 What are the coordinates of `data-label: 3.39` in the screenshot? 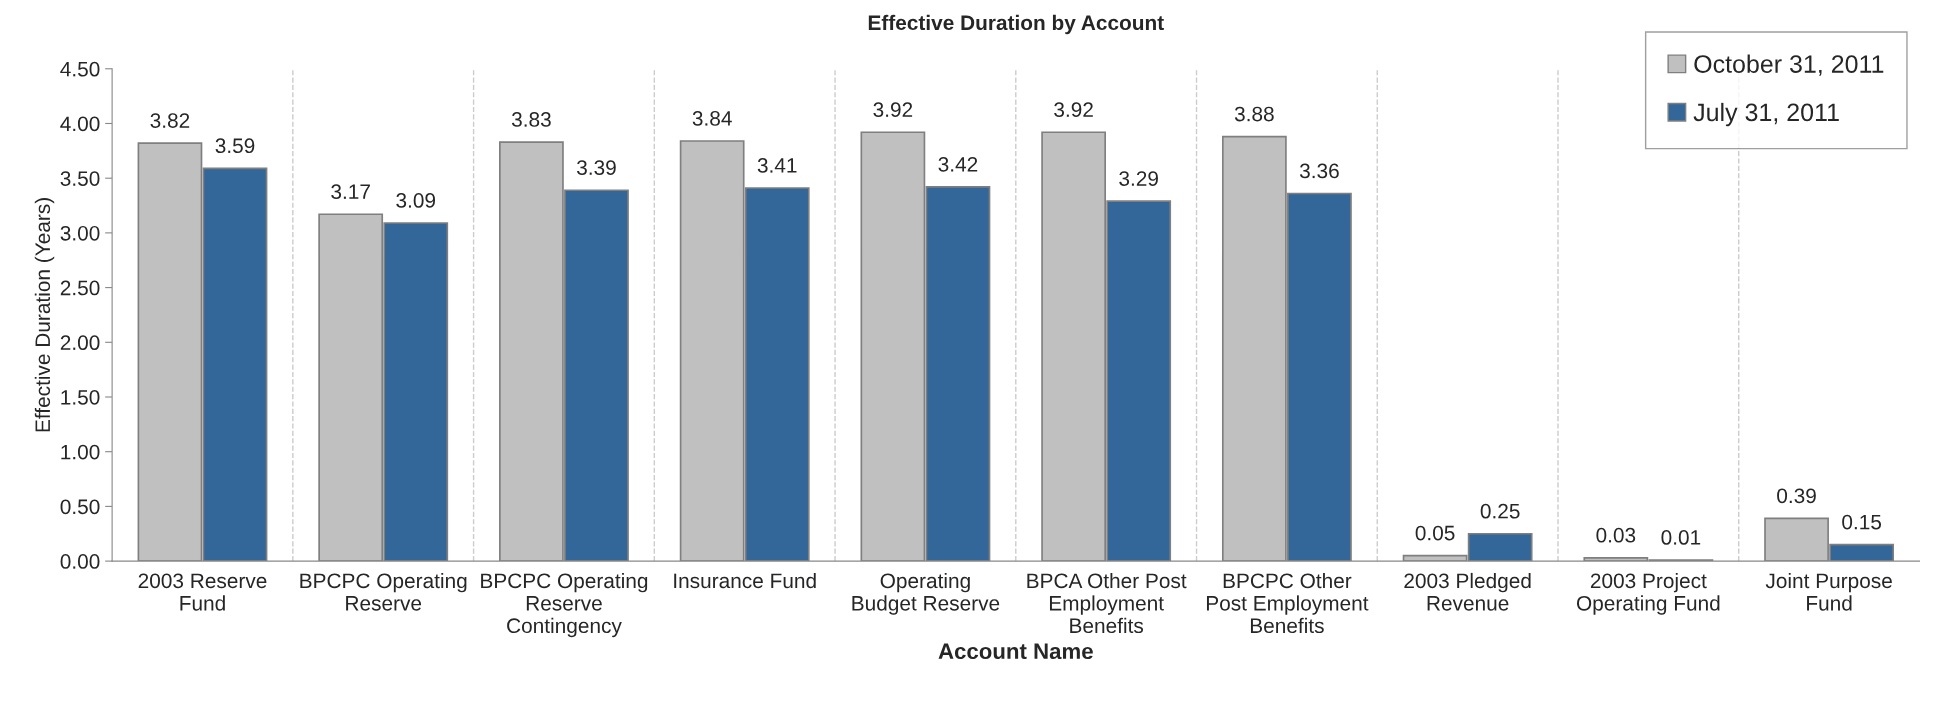 It's located at (596, 167).